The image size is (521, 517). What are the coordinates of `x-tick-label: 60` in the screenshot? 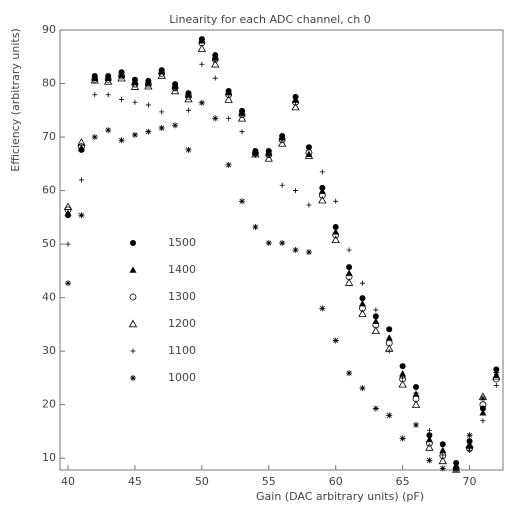 It's located at (336, 481).